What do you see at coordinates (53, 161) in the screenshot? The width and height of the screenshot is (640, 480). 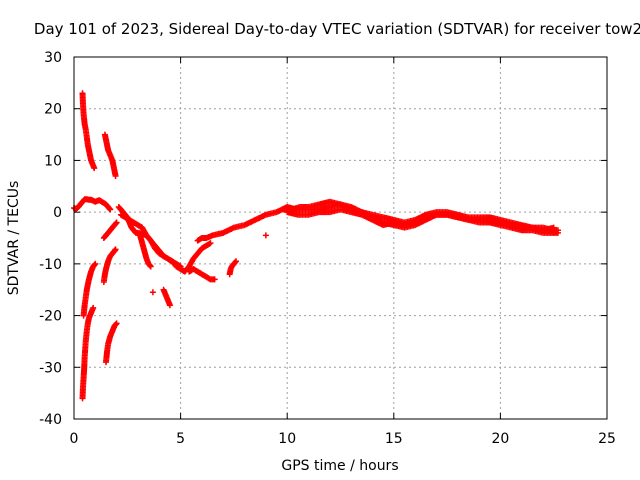 I see `y-tick-label: 10` at bounding box center [53, 161].